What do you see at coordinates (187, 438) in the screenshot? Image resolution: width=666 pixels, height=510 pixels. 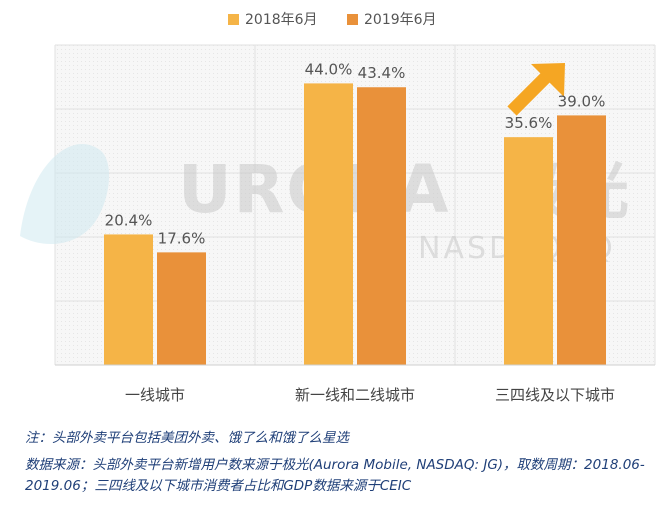 I see `note-line: 注：头部外卖平台包括美团外卖、饿了么和饿了么星选` at bounding box center [187, 438].